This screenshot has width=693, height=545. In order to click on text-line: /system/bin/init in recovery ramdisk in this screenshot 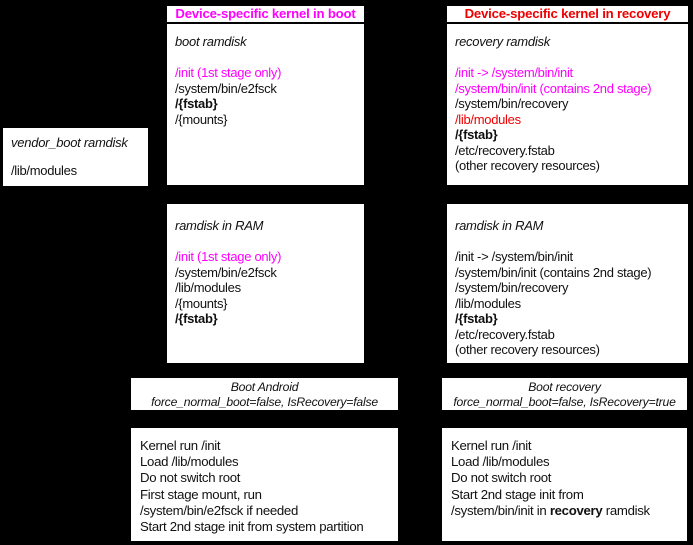, I will do `click(550, 510)`.